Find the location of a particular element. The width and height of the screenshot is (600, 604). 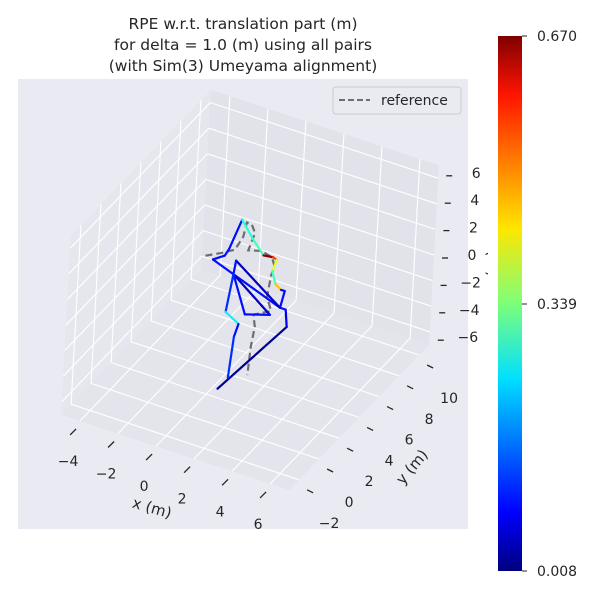

y-tick-label: 6 is located at coordinates (409, 441).